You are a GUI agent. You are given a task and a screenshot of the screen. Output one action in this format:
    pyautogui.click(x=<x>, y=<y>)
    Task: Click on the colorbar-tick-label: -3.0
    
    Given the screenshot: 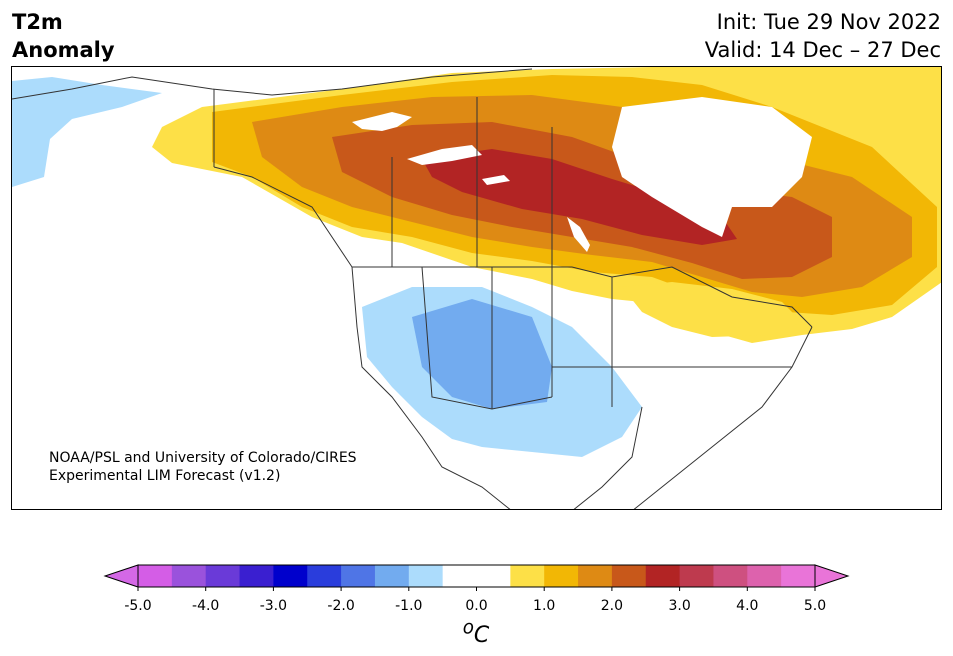 What is the action you would take?
    pyautogui.click(x=273, y=606)
    